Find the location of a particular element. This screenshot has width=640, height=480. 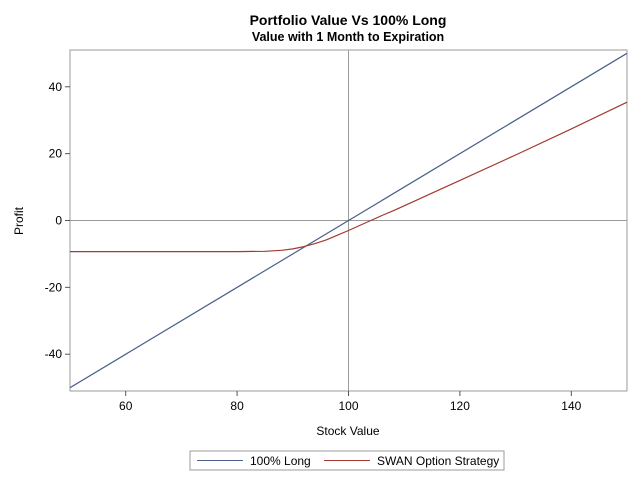

y-axis-label: Profit is located at coordinates (19, 220).